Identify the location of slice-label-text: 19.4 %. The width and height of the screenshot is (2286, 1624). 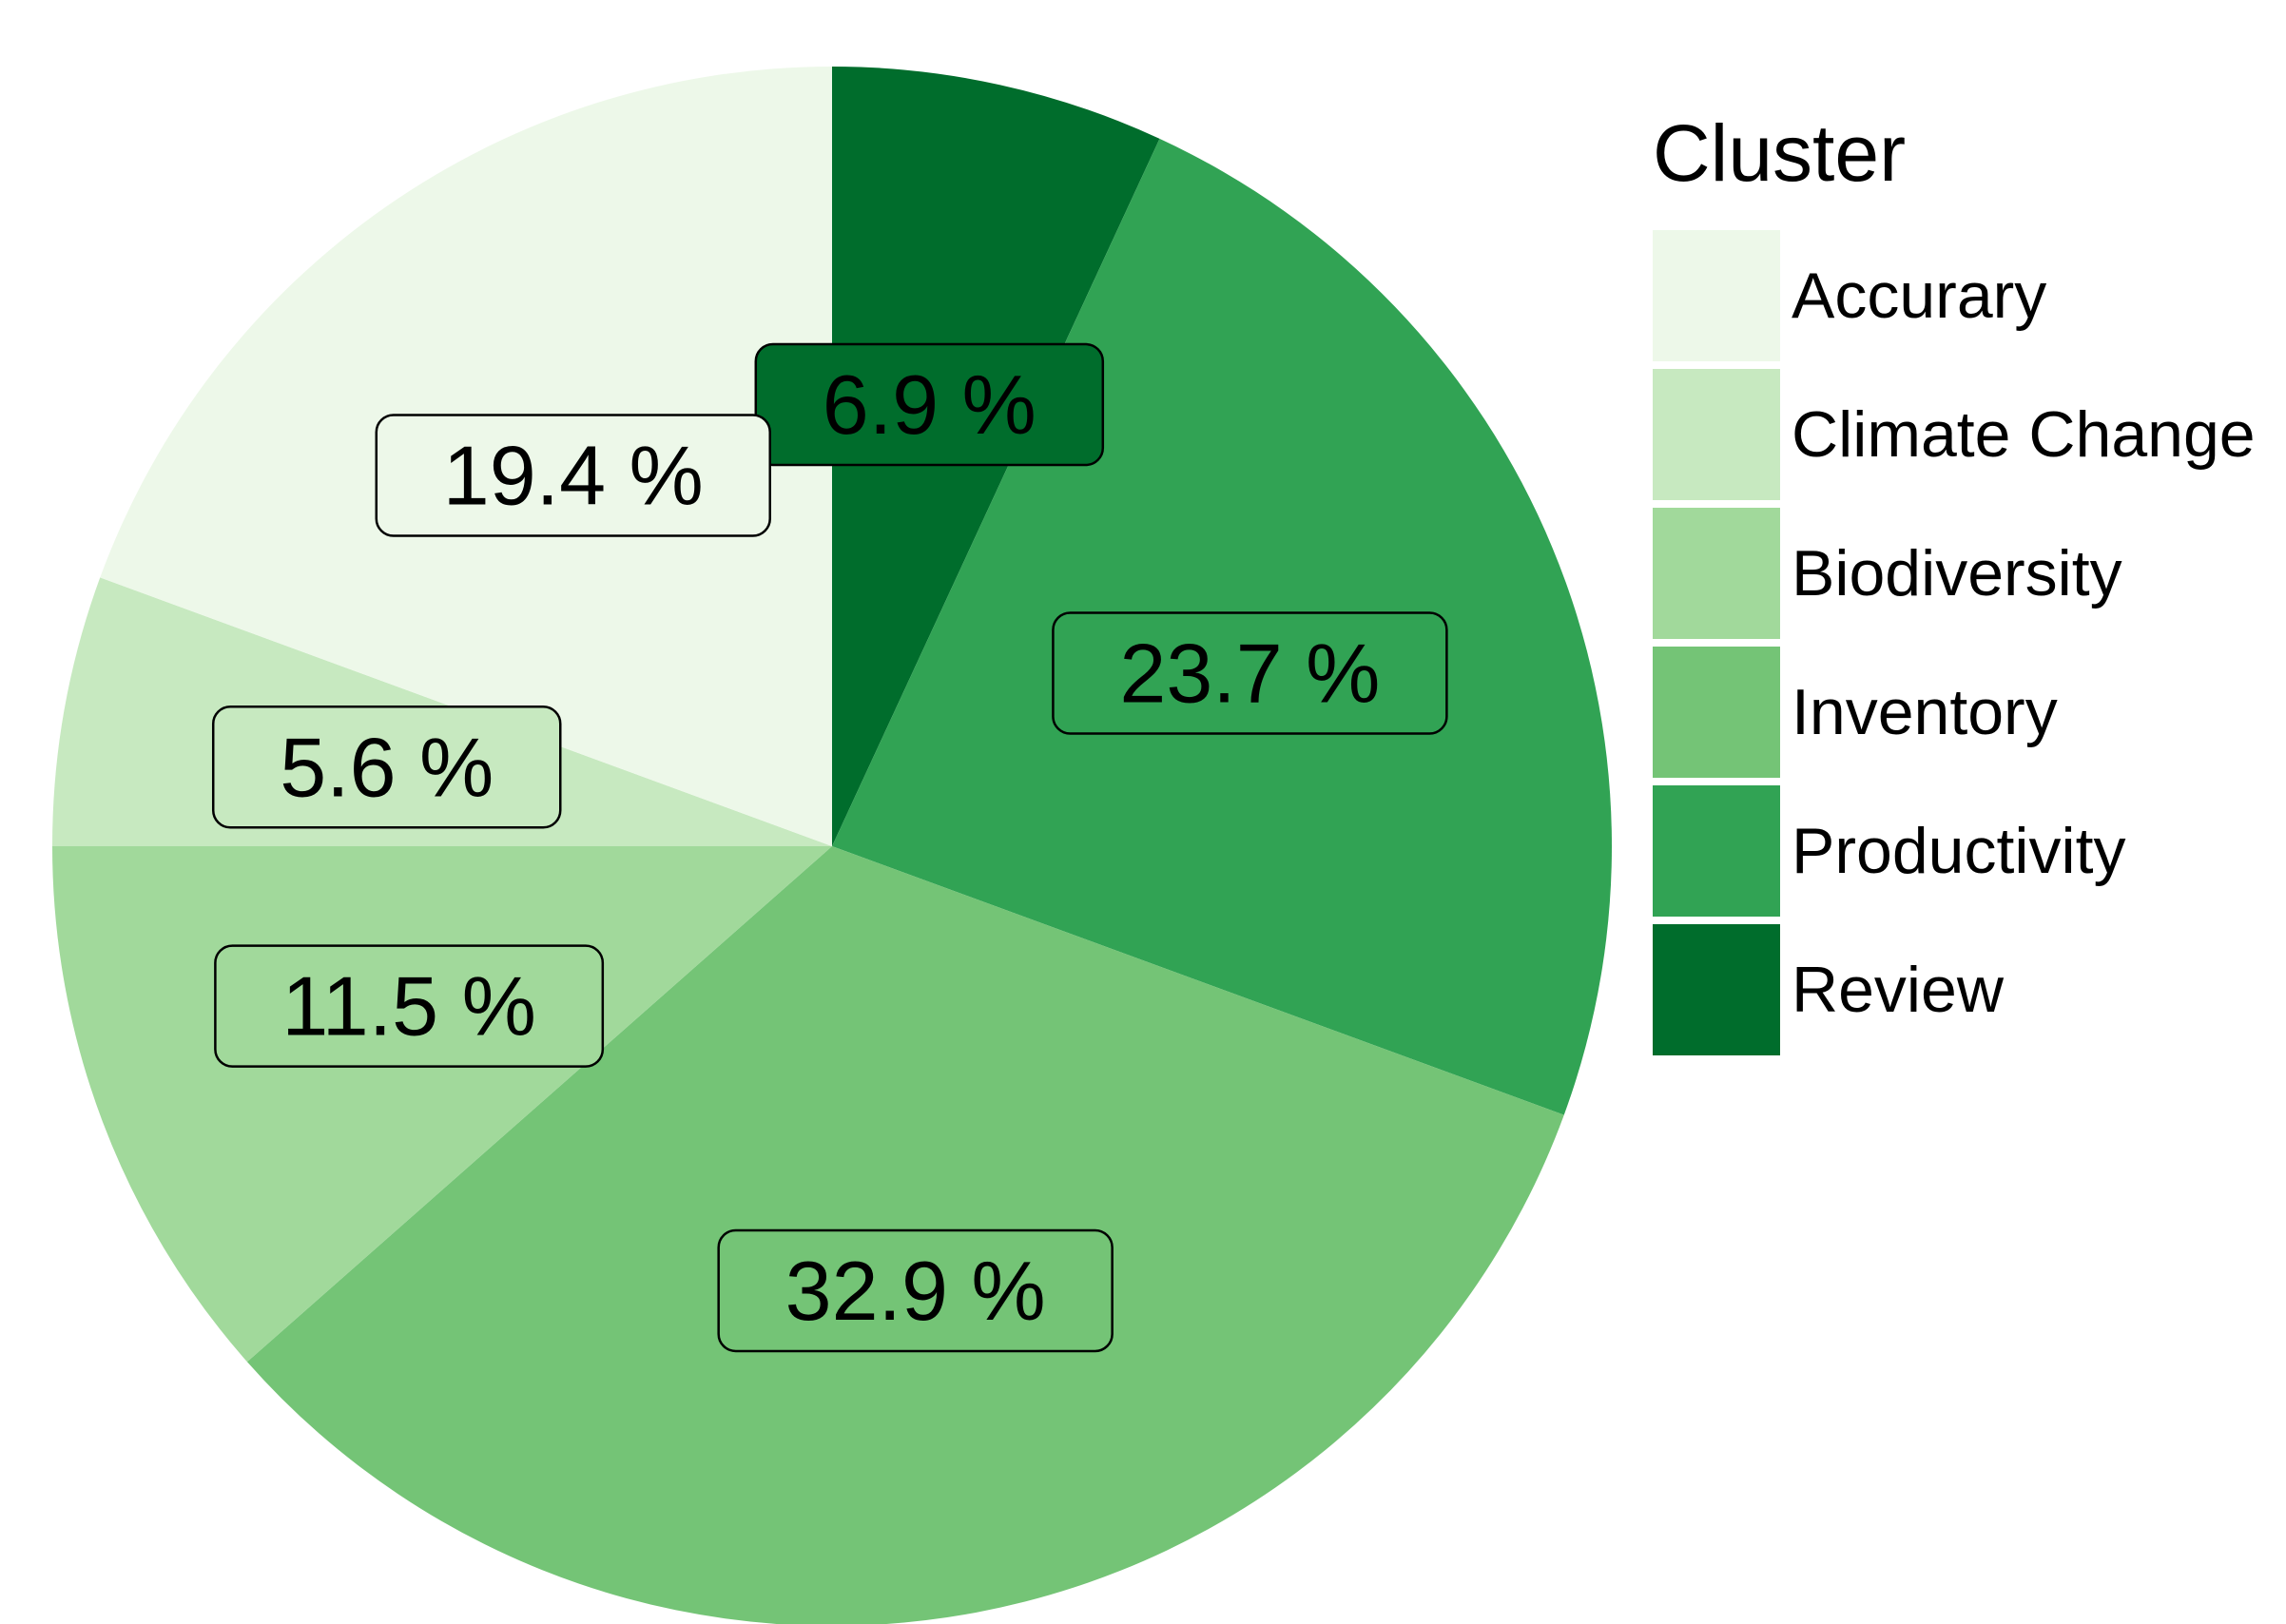
(573, 476).